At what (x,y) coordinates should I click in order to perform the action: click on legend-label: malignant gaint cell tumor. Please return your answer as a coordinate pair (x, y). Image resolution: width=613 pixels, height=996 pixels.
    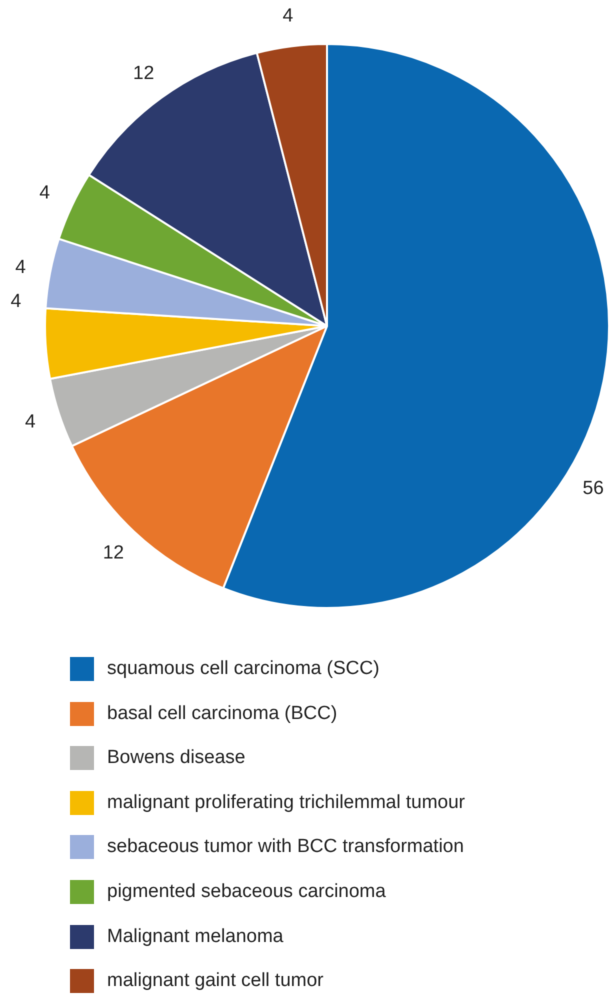
    Looking at the image, I should click on (215, 981).